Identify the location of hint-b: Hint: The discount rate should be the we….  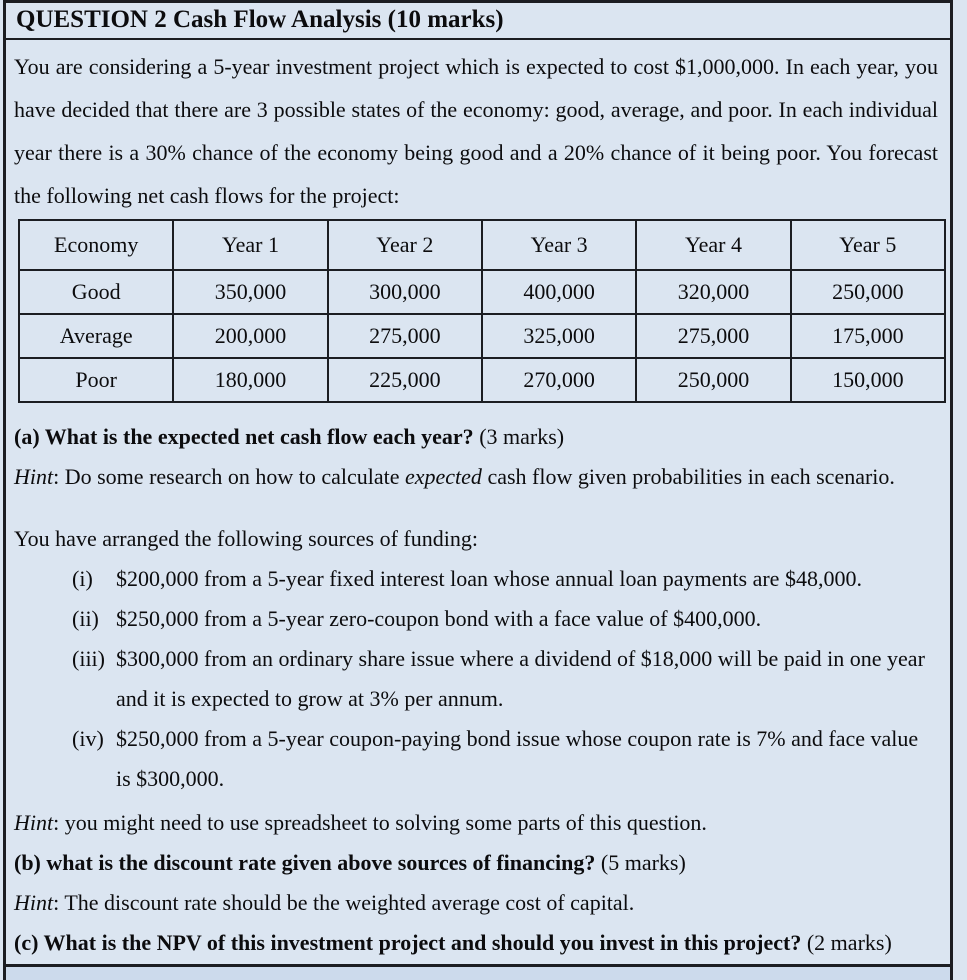
(476, 903).